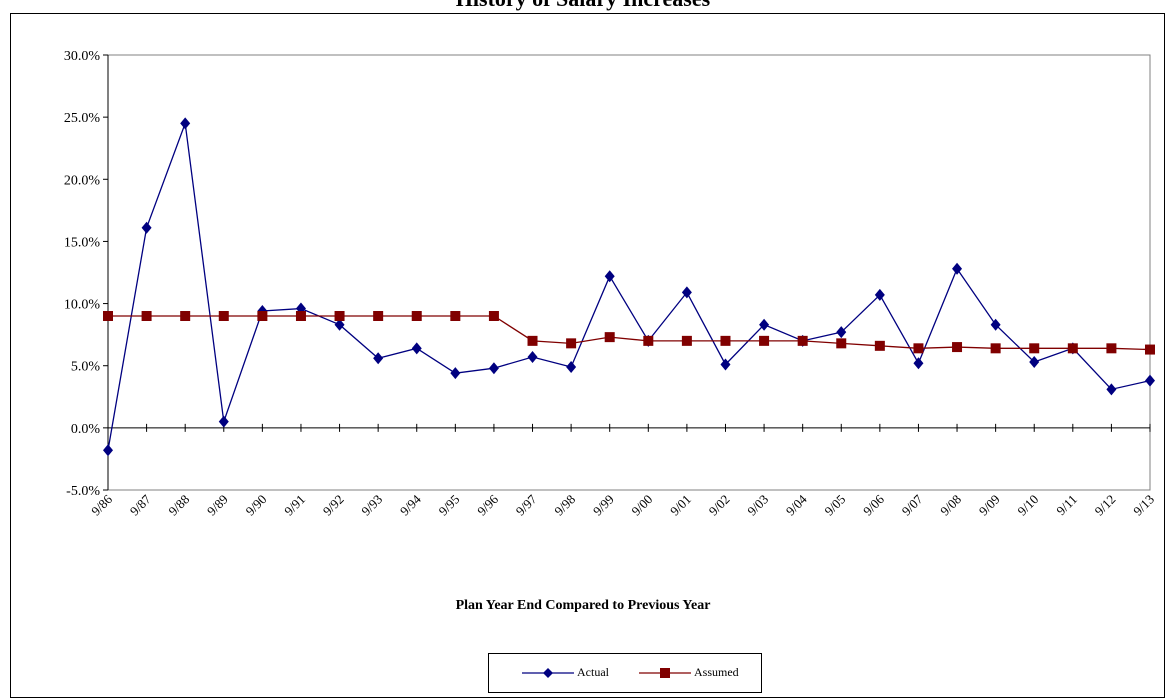 The image size is (1166, 700). Describe the element at coordinates (564, 505) in the screenshot. I see `x-tick-label: 9/98` at that location.